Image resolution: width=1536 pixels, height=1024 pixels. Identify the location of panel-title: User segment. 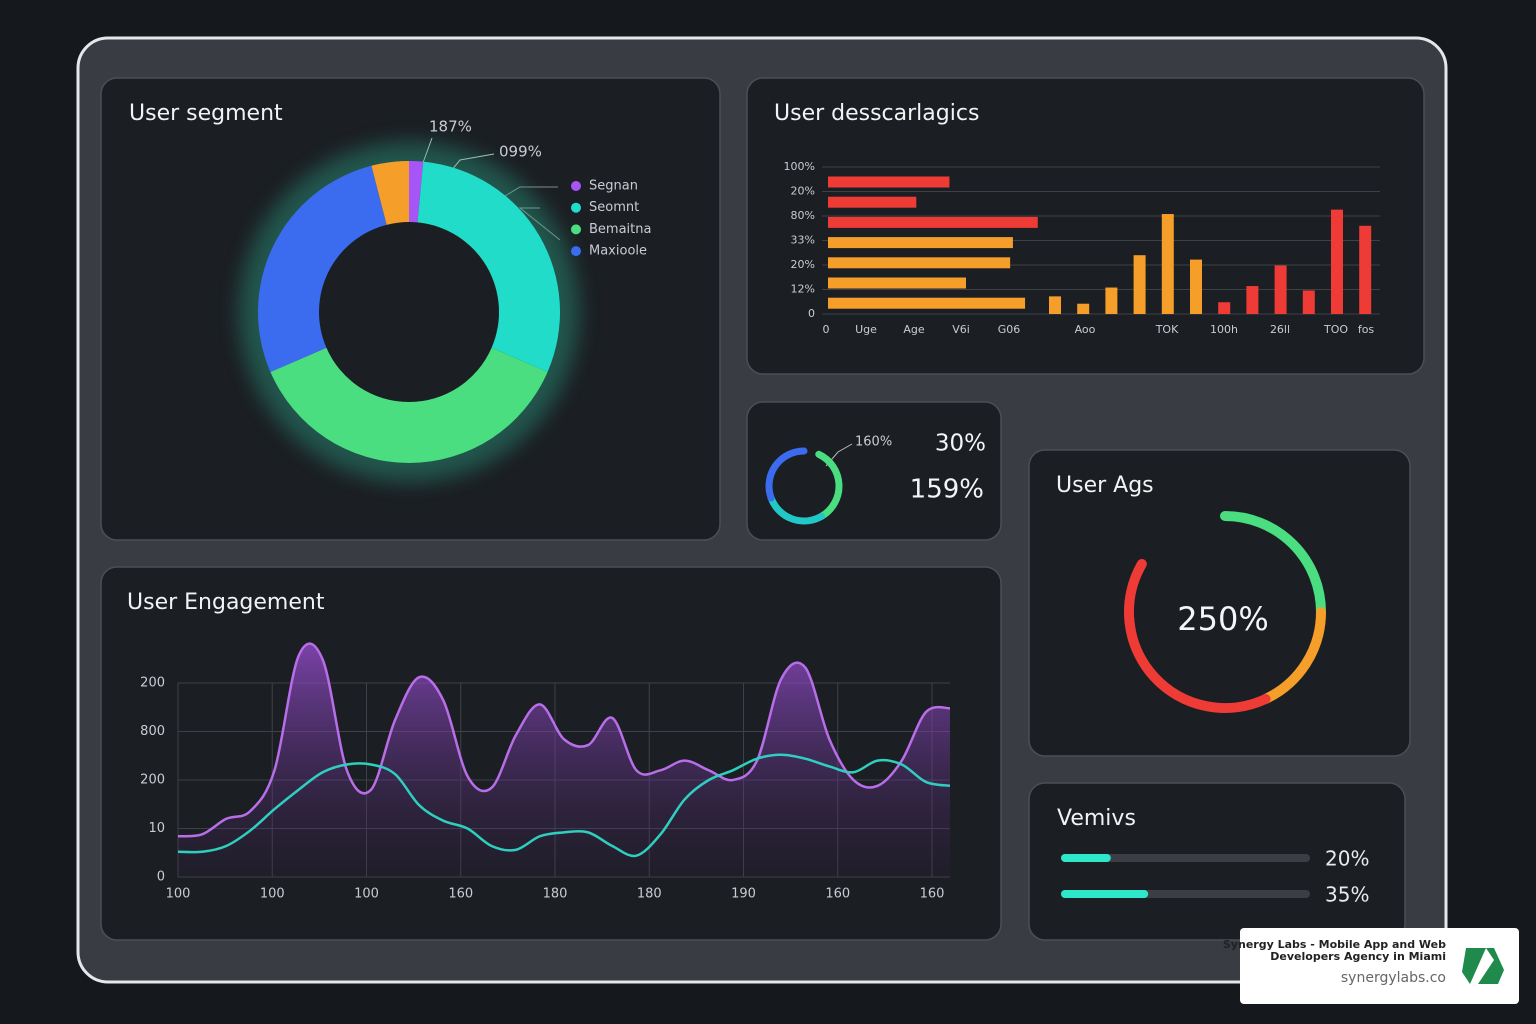
(206, 113).